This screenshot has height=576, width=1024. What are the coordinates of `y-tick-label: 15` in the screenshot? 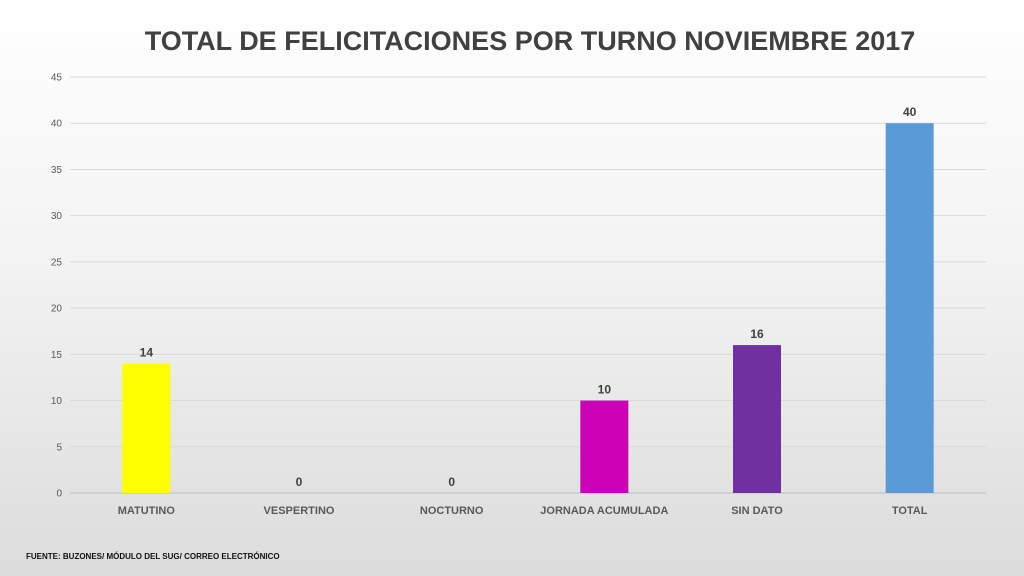 It's located at (57, 355).